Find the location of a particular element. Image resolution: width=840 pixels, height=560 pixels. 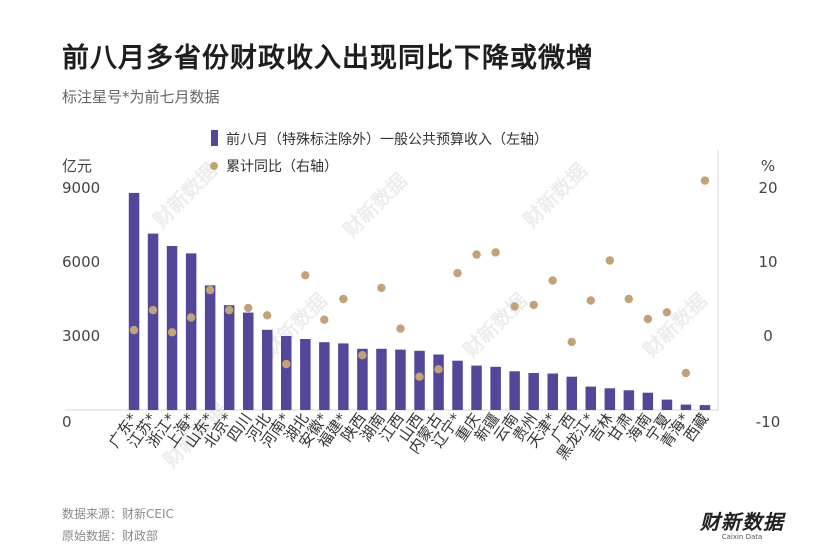

chart-subtitle: 标注星号*为前七月数据 is located at coordinates (141, 97).